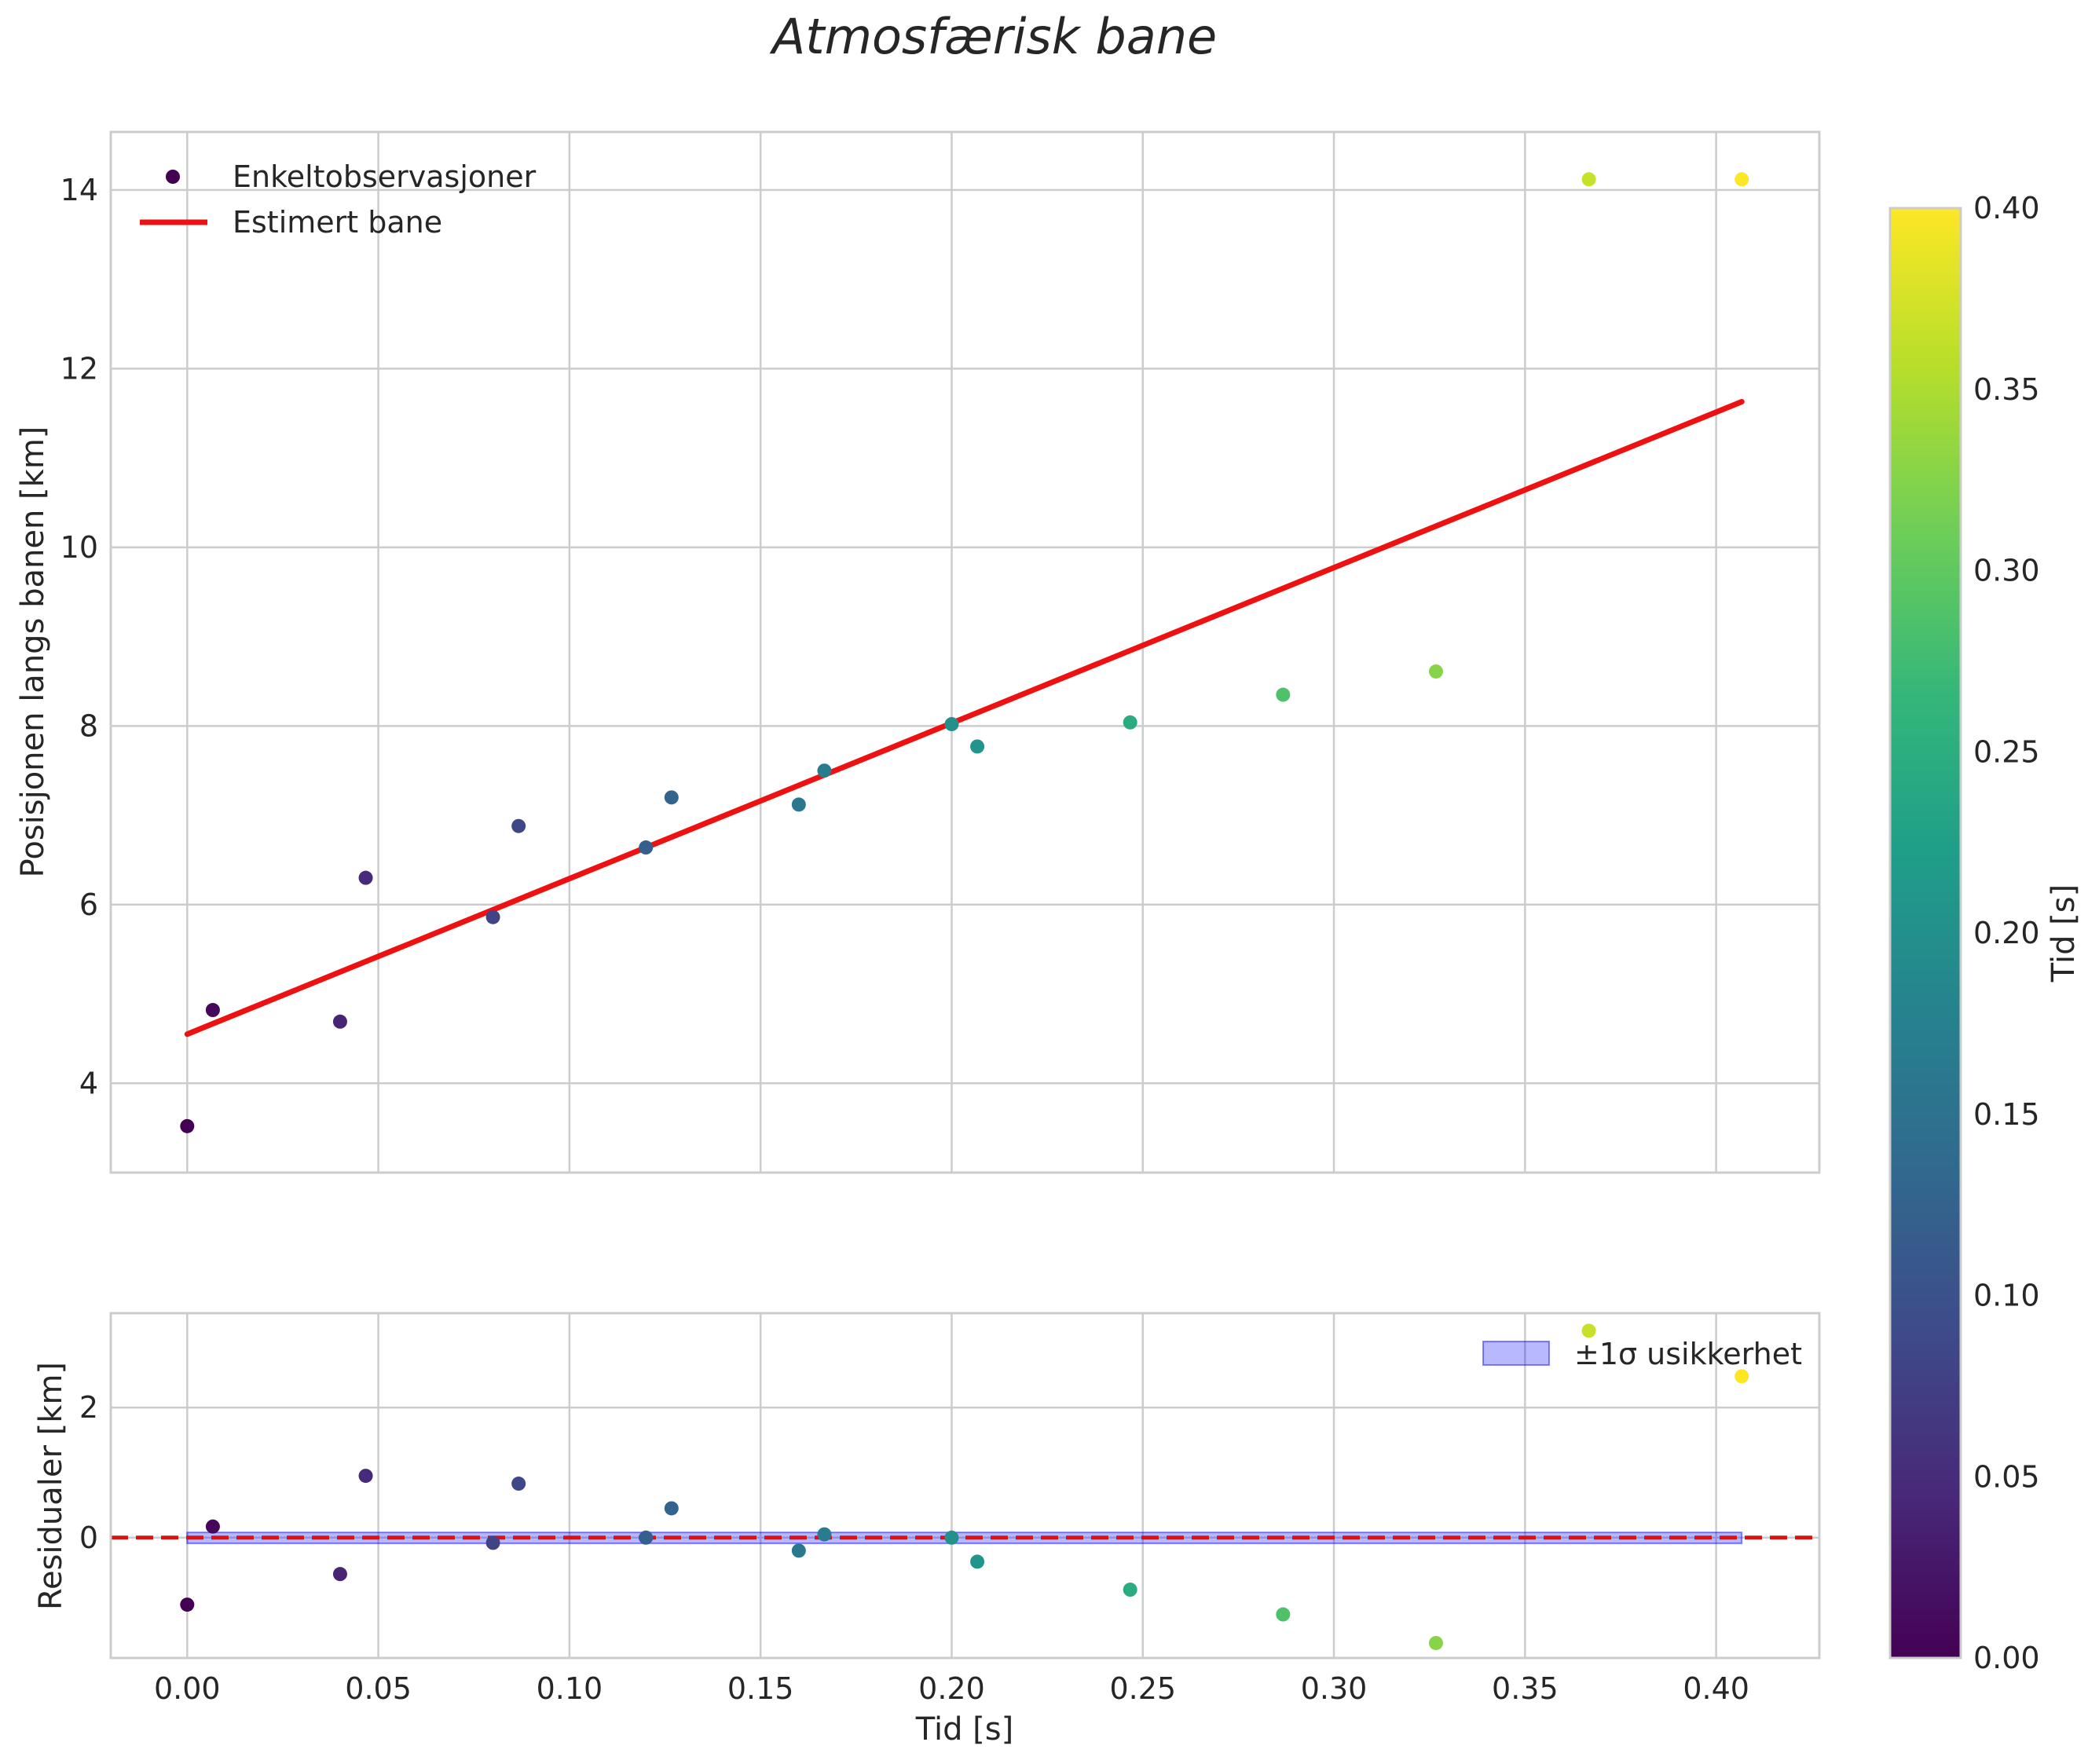  Describe the element at coordinates (338, 199) in the screenshot. I see `main-legend: Enkeltobservasjoner Estimert bane` at that location.